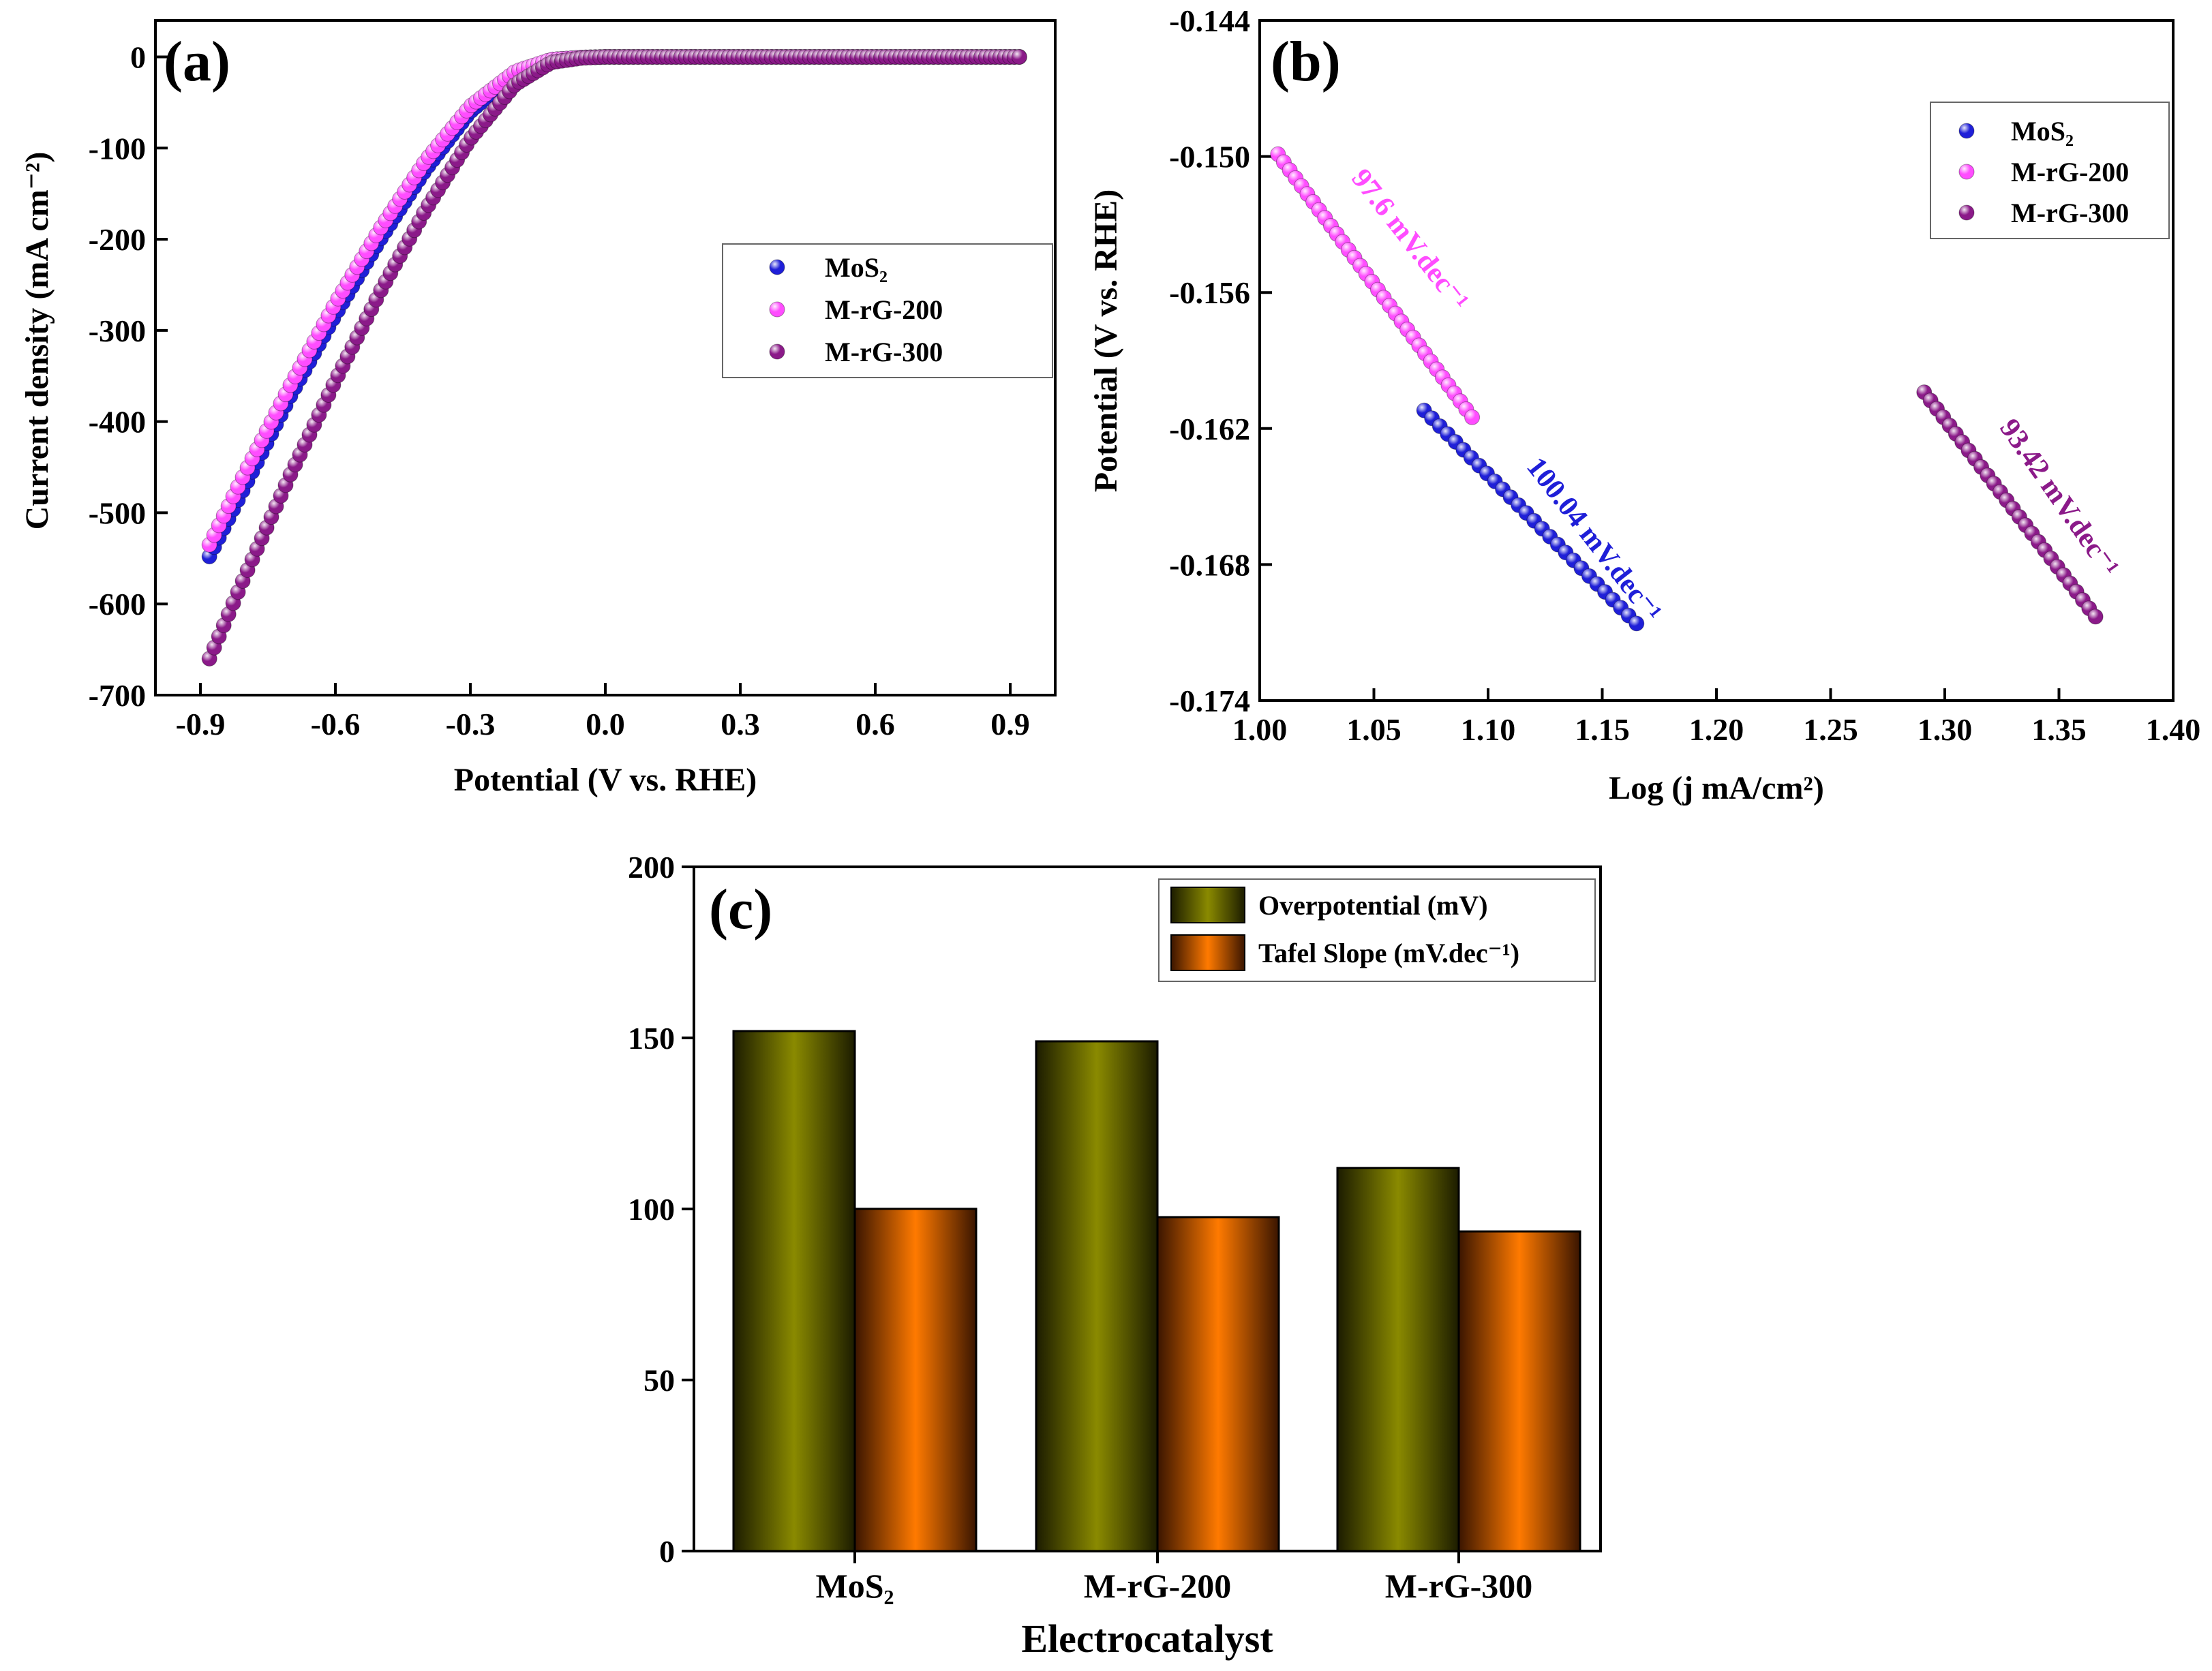 This screenshot has width=2212, height=1671. What do you see at coordinates (1593, 540) in the screenshot?
I see `b-annotation-0: 100.04 mV.dec⁻¹` at bounding box center [1593, 540].